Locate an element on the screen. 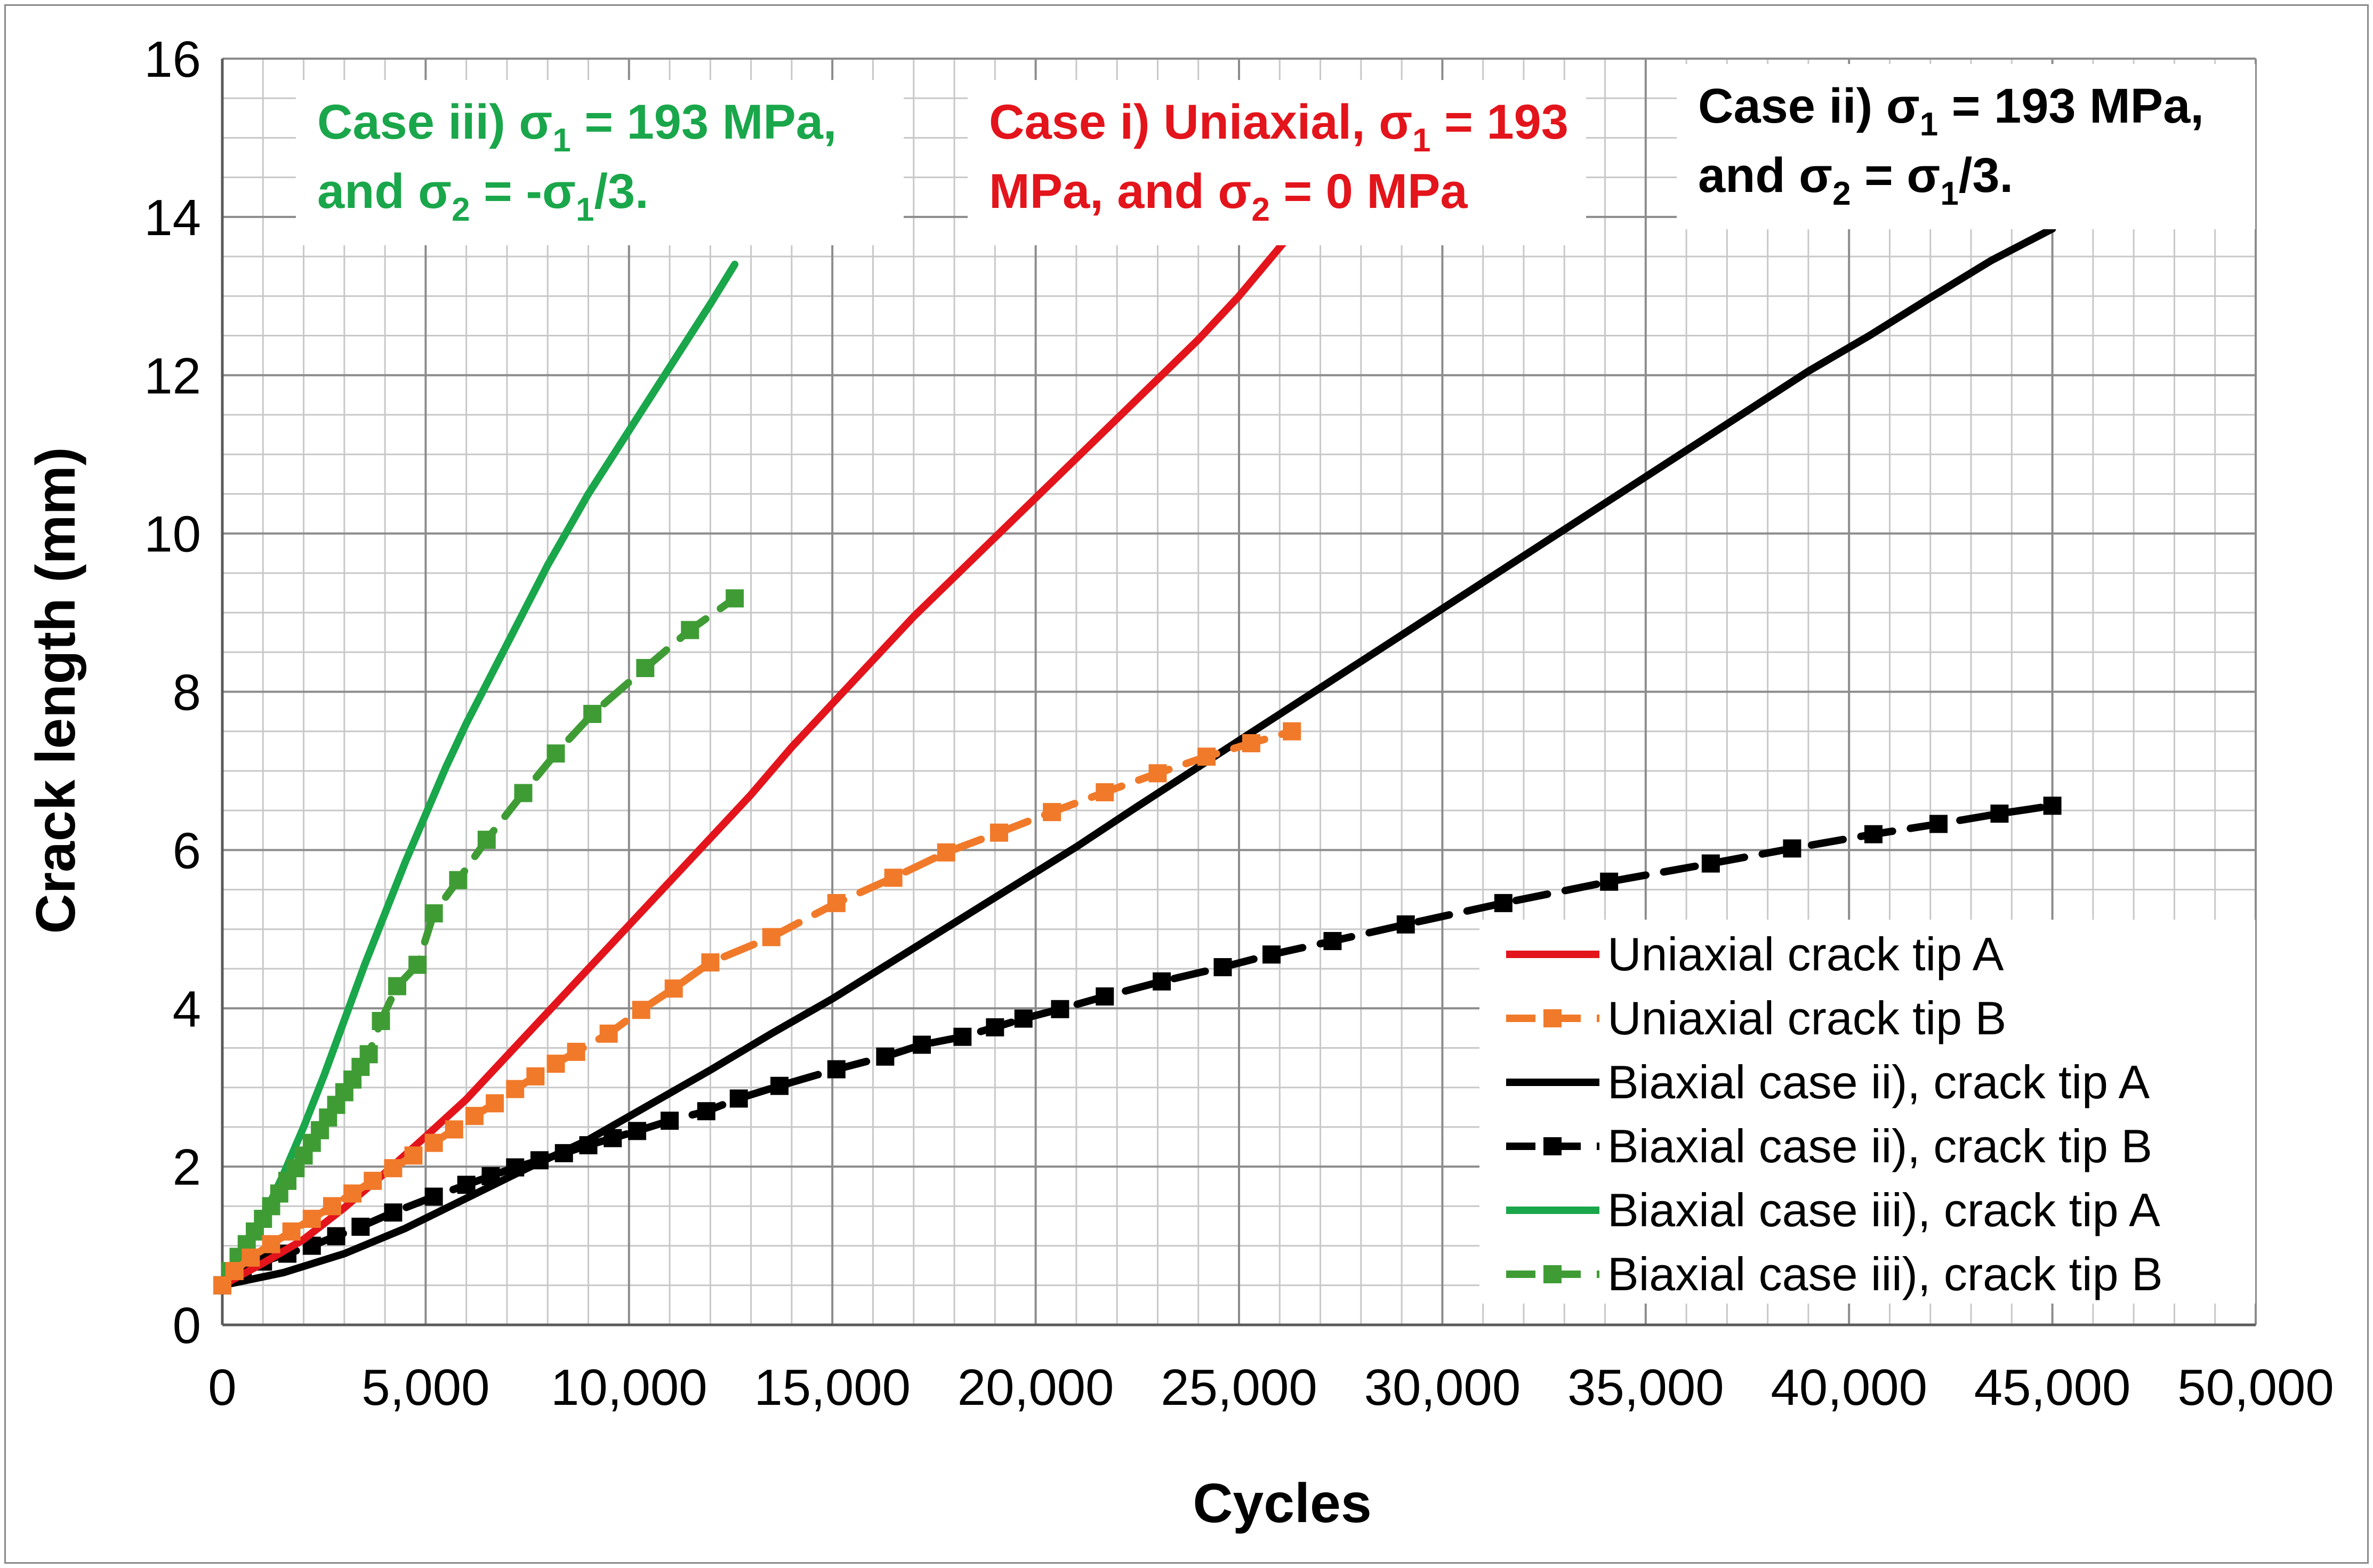 The width and height of the screenshot is (2373, 1568). annotation-case2-line: Case ii) σ1 = 193 MPa, is located at coordinates (1951, 111).